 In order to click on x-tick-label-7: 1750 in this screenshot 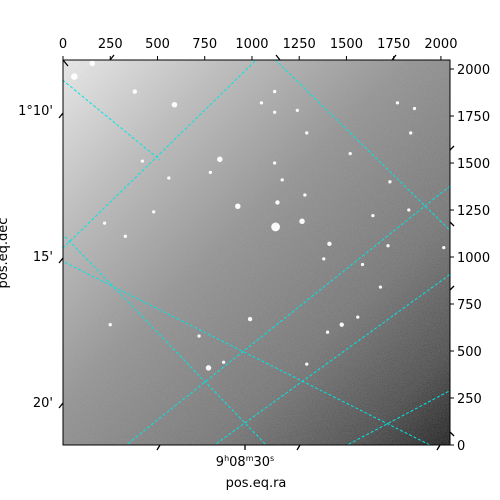, I will do `click(393, 44)`.